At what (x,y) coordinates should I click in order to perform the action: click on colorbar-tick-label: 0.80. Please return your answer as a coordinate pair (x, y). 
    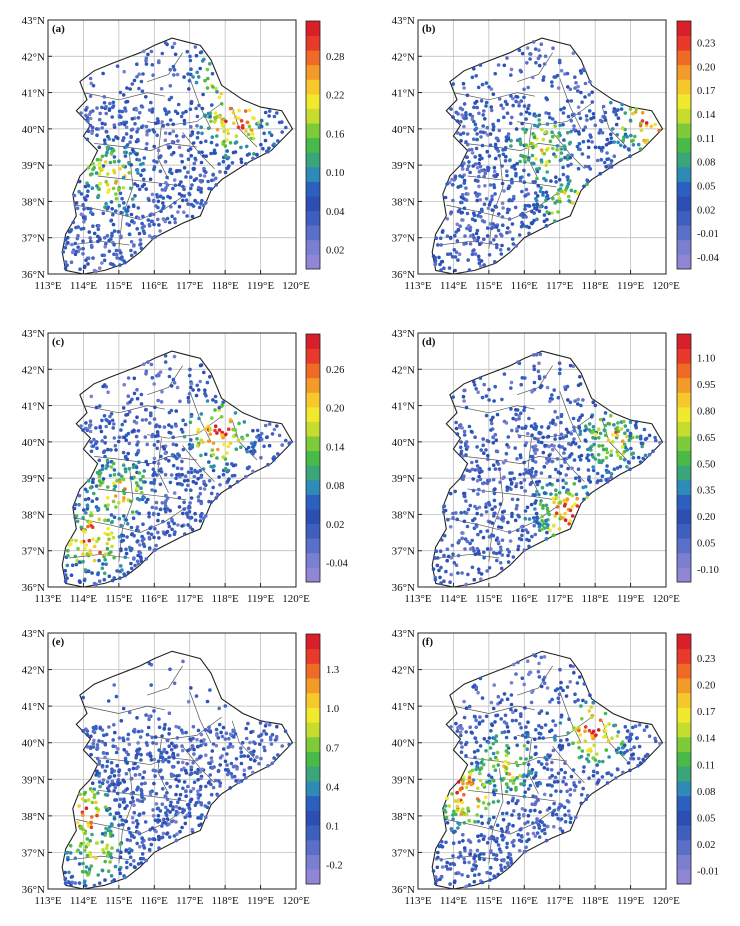
    Looking at the image, I should click on (706, 412).